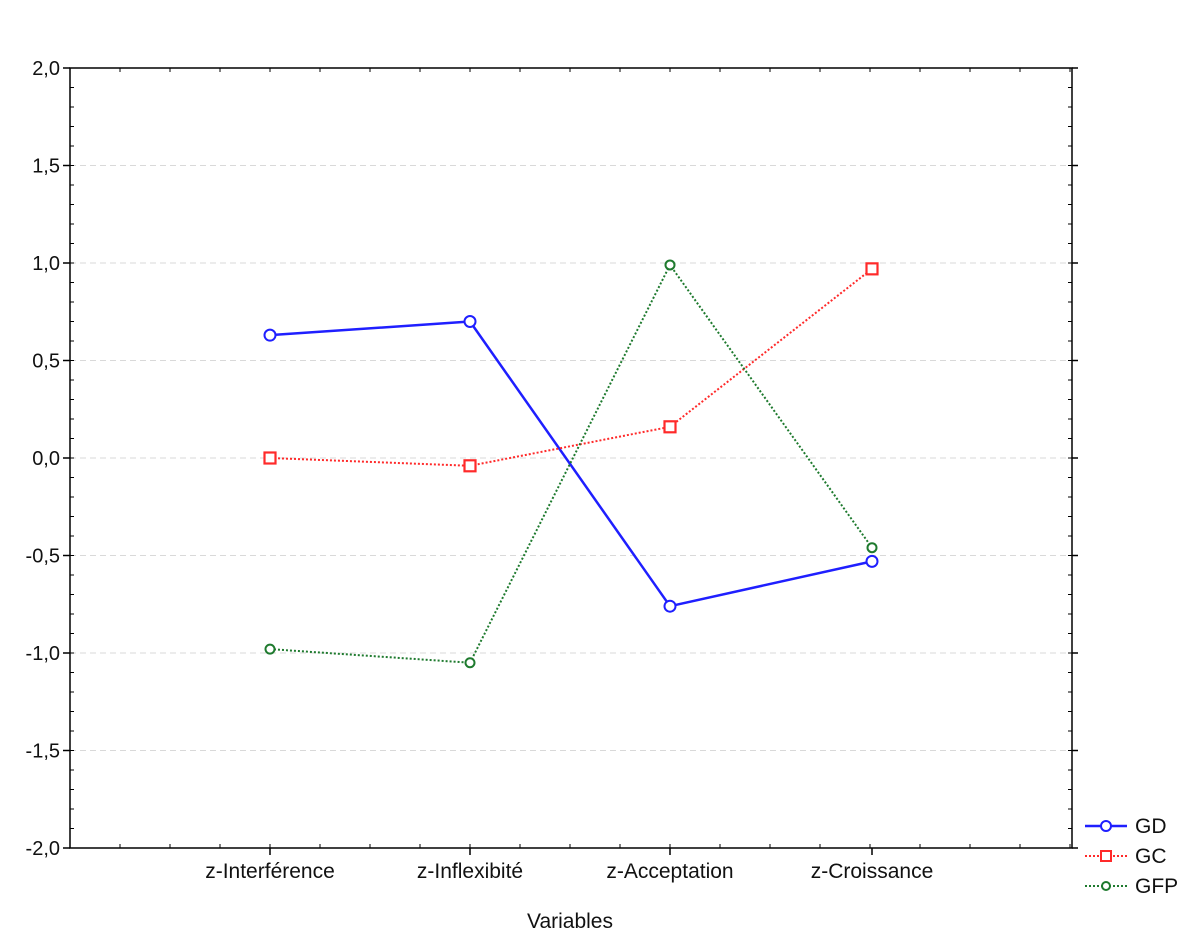 The image size is (1198, 938). What do you see at coordinates (470, 871) in the screenshot?
I see `x-tick-label-1: z-Inflexibité` at bounding box center [470, 871].